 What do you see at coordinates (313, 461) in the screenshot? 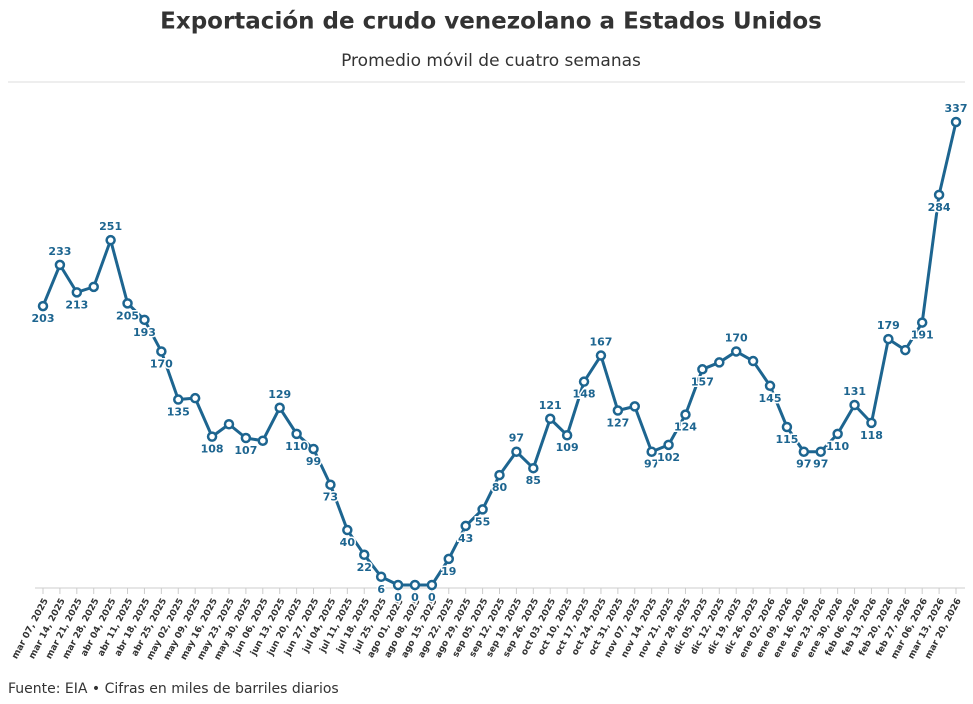
I see `data-label: 99` at bounding box center [313, 461].